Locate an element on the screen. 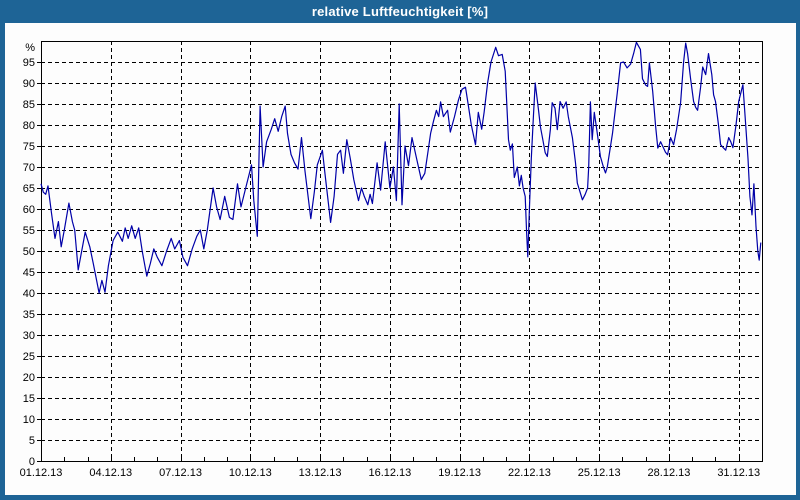 The height and width of the screenshot is (500, 800). y-tick-label: 25 is located at coordinates (29, 357).